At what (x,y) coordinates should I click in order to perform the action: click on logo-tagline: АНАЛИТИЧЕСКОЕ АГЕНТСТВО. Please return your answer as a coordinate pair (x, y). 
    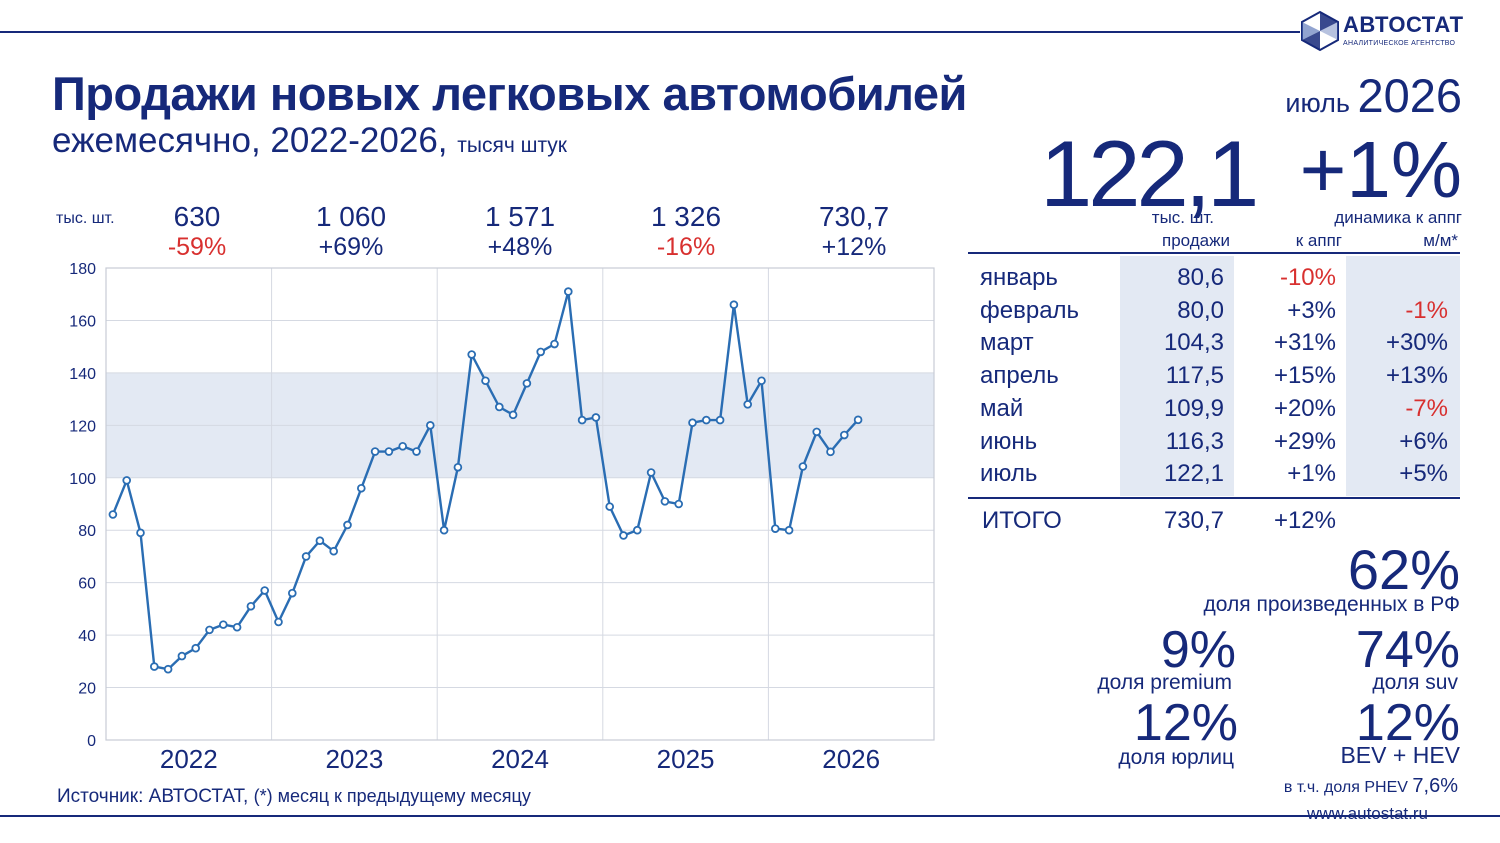
    Looking at the image, I should click on (1399, 43).